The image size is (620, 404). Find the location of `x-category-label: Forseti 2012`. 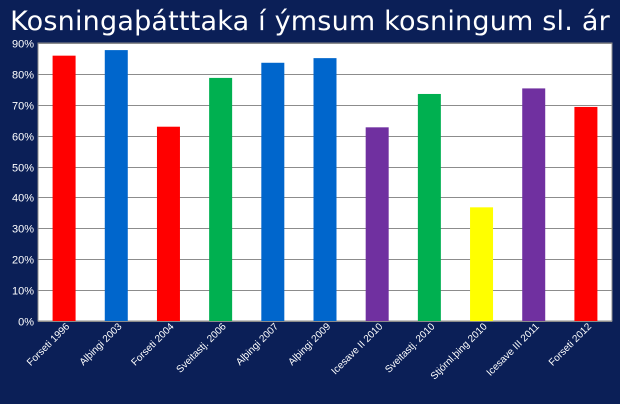

x-category-label: Forseti 2012 is located at coordinates (570, 344).